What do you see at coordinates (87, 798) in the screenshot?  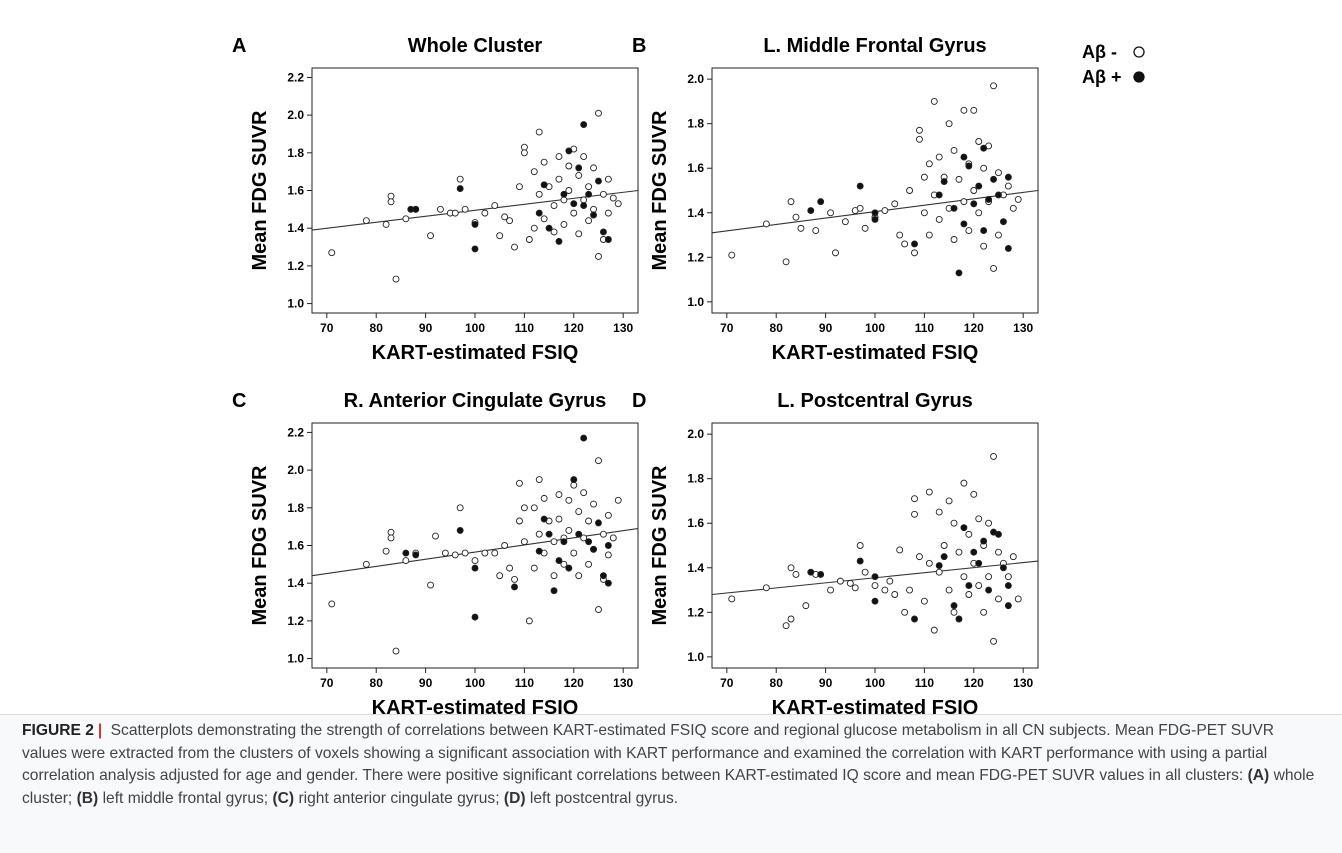 I see `caption-ref-b: (B)` at bounding box center [87, 798].